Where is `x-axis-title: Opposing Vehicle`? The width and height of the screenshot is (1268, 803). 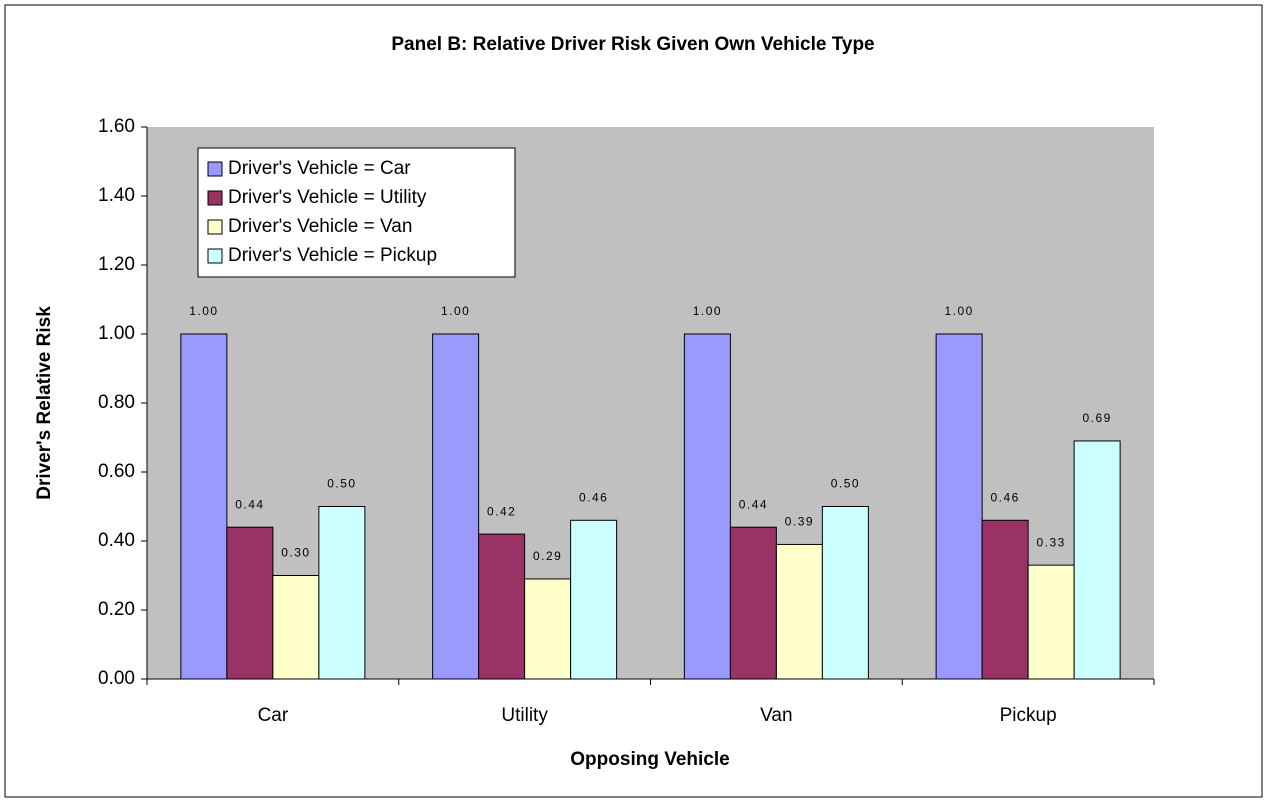 x-axis-title: Opposing Vehicle is located at coordinates (649, 759).